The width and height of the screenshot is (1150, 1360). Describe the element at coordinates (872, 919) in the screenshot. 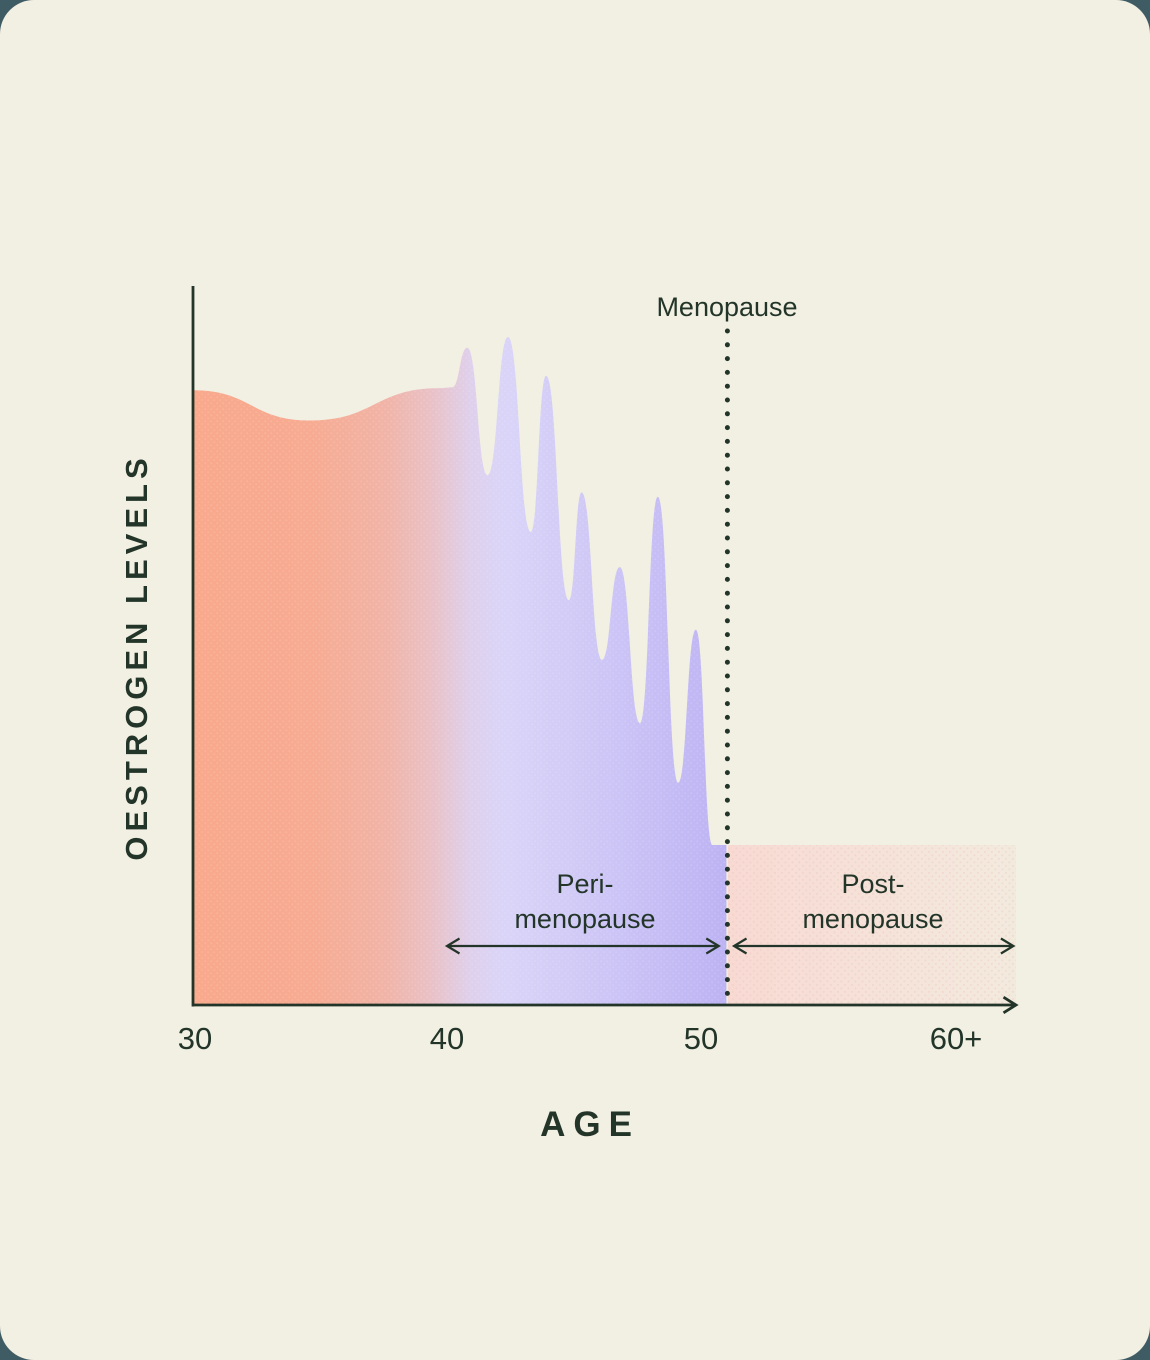

I see `post-menopause-label-line2: menopause` at that location.